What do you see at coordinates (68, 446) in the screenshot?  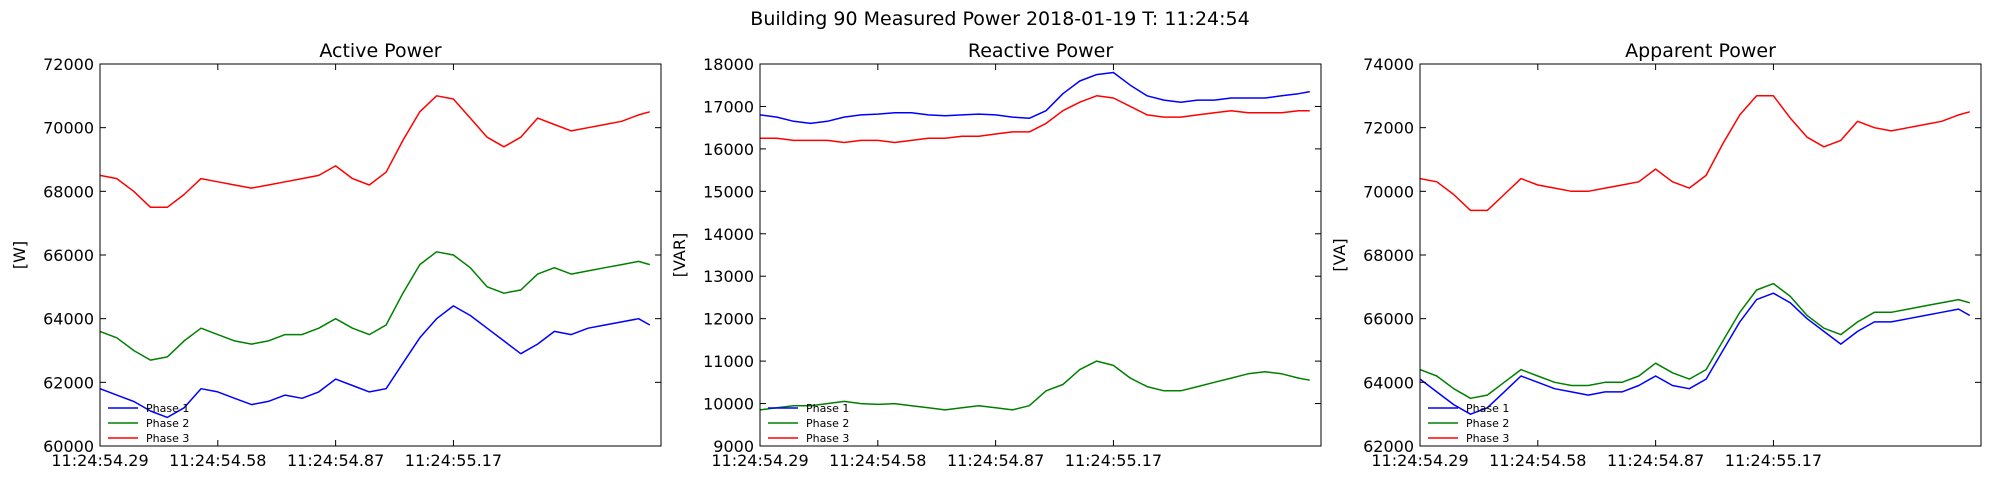 I see `y-tick-label: 60000` at bounding box center [68, 446].